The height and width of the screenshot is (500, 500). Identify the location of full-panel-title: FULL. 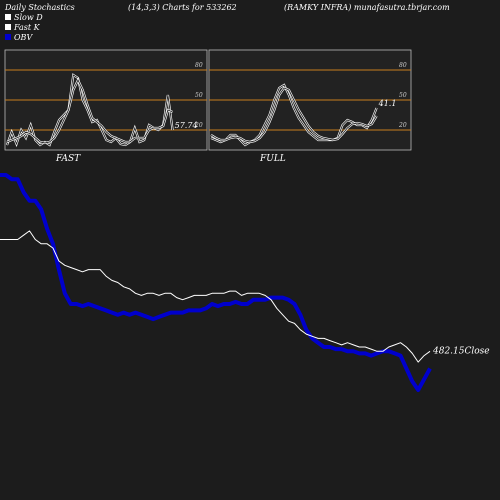
(272, 159).